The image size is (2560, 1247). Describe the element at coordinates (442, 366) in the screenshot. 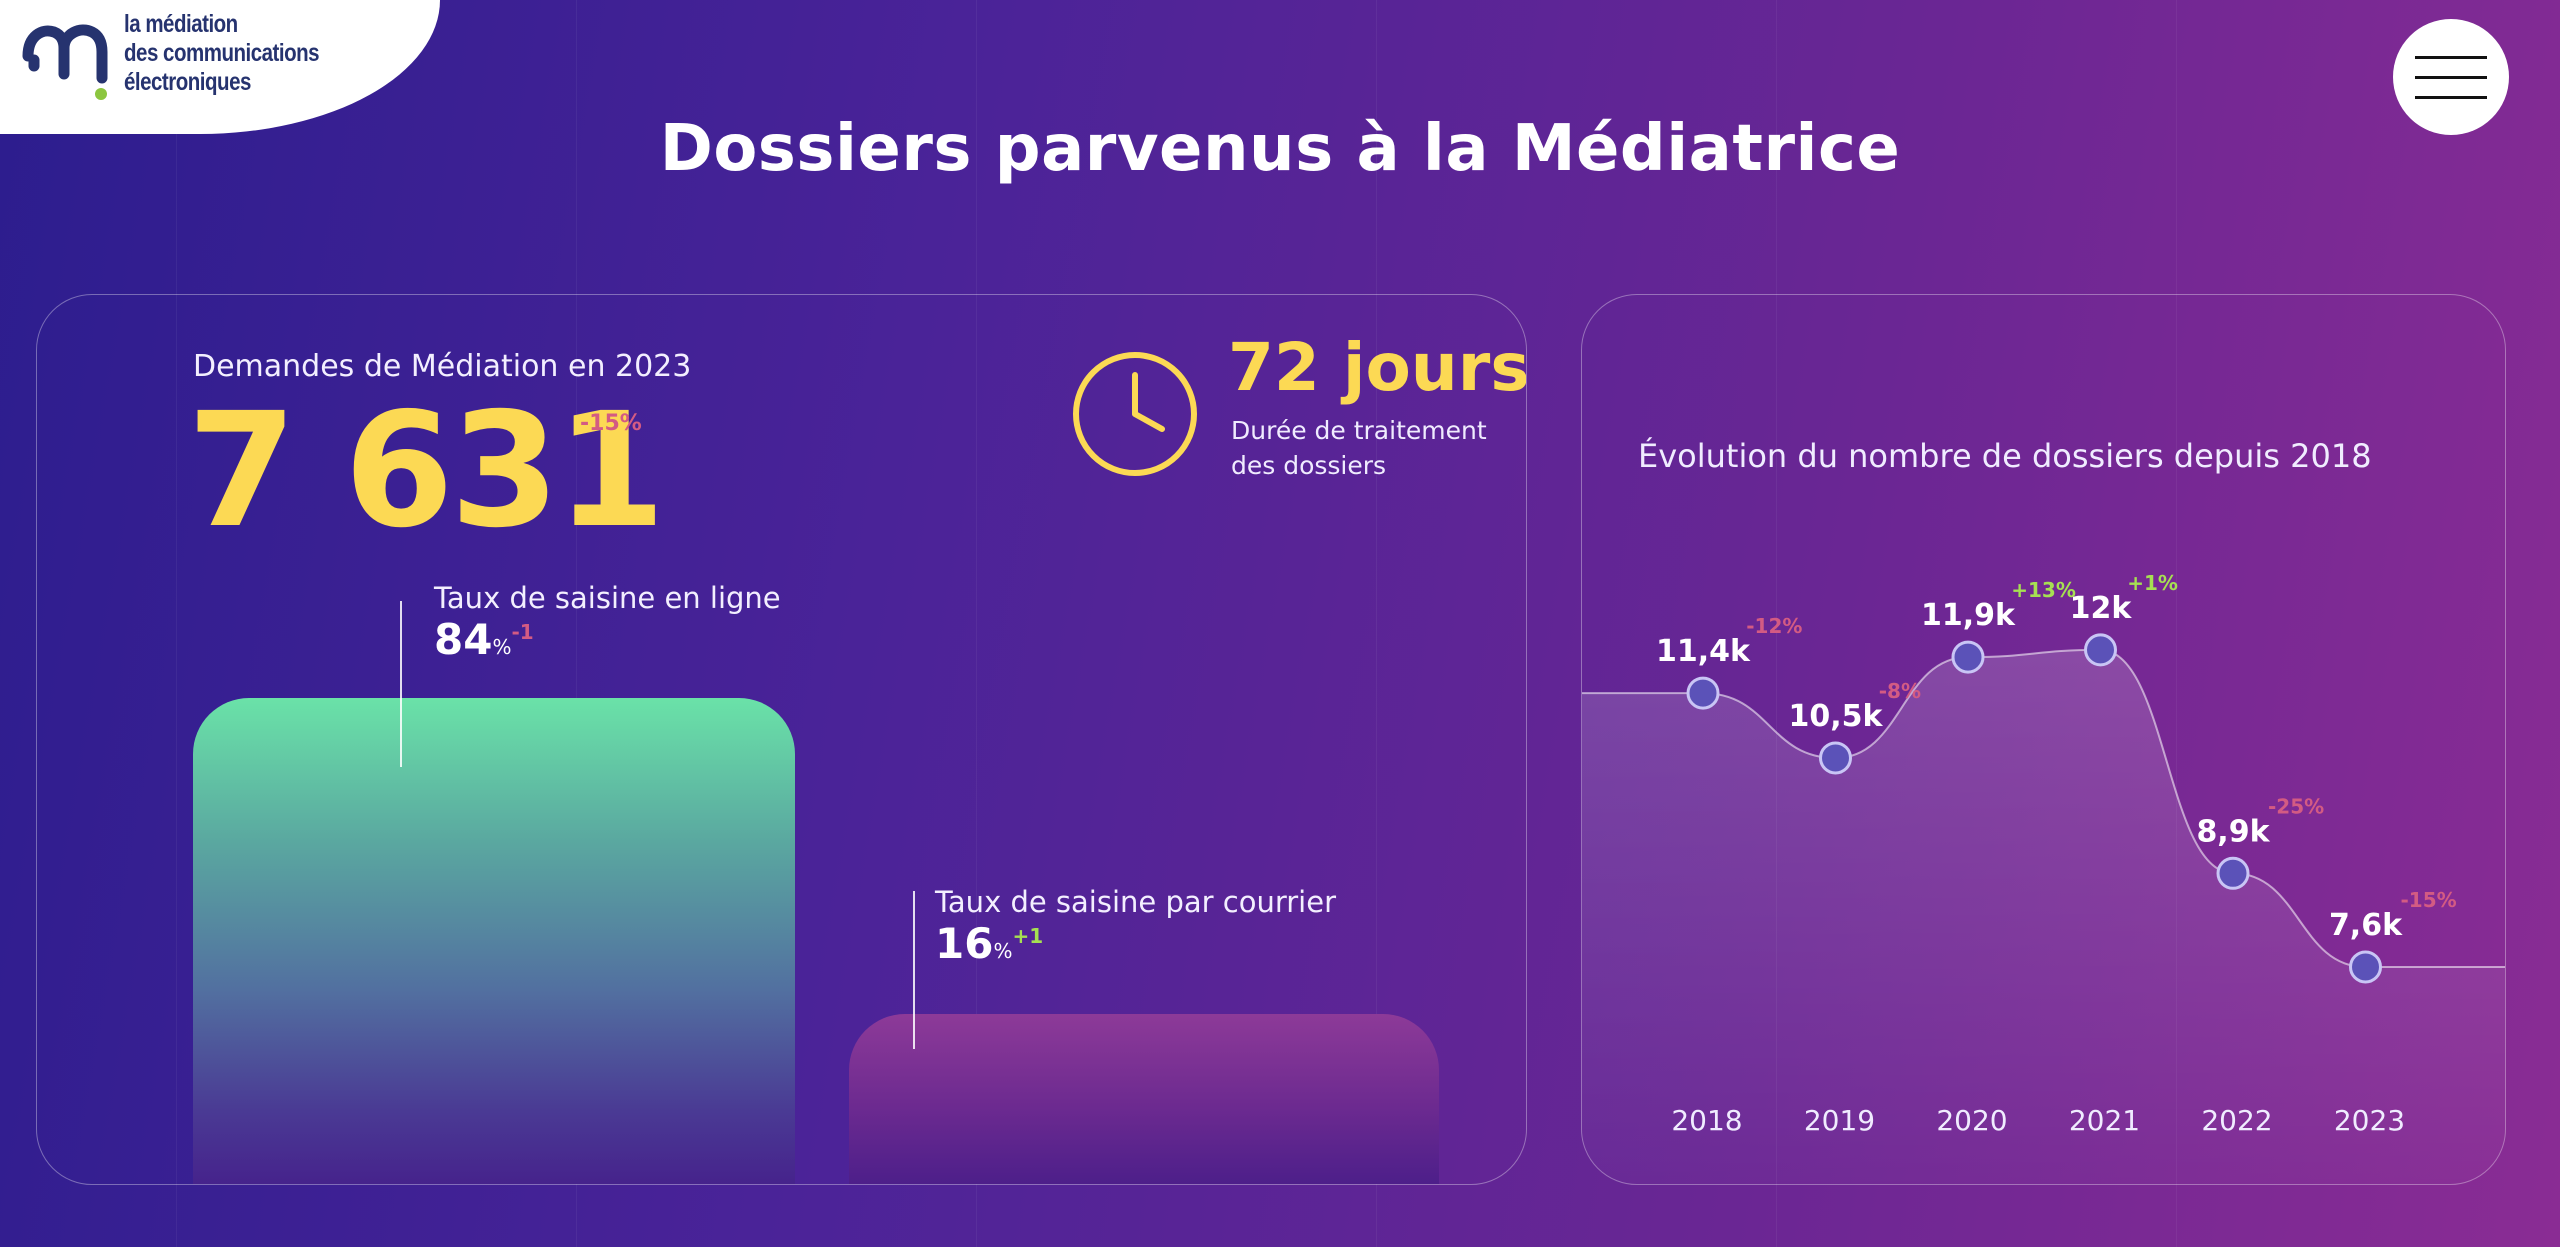

I see `demandes-label: Demandes de Médiation en 2023` at that location.